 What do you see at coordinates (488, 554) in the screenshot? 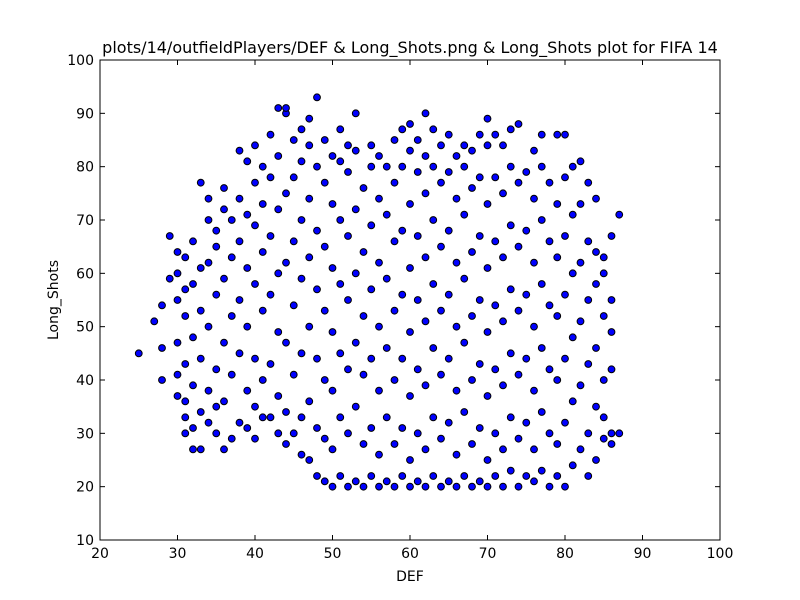
I see `x-tick-label: 70` at bounding box center [488, 554].